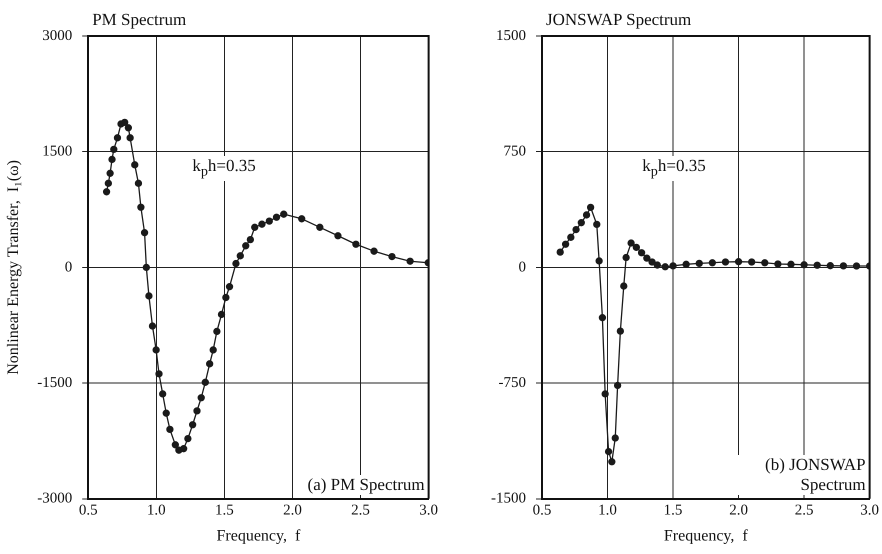 The image size is (882, 554). What do you see at coordinates (366, 484) in the screenshot?
I see `annotation: (a) PM Spectrum` at bounding box center [366, 484].